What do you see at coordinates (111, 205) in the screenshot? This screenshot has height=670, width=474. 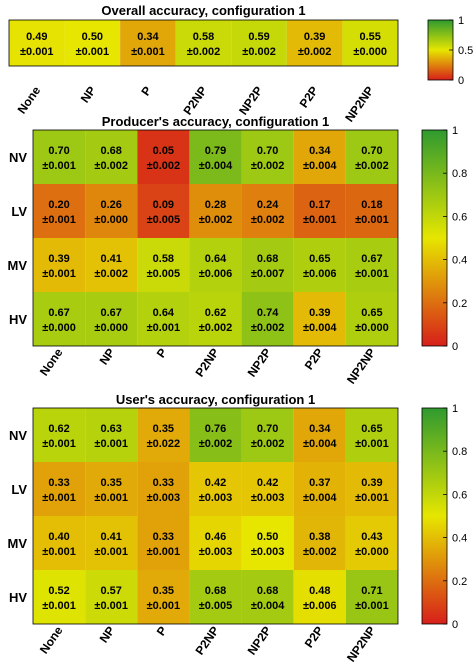 I see `cell-value: 0.26` at bounding box center [111, 205].